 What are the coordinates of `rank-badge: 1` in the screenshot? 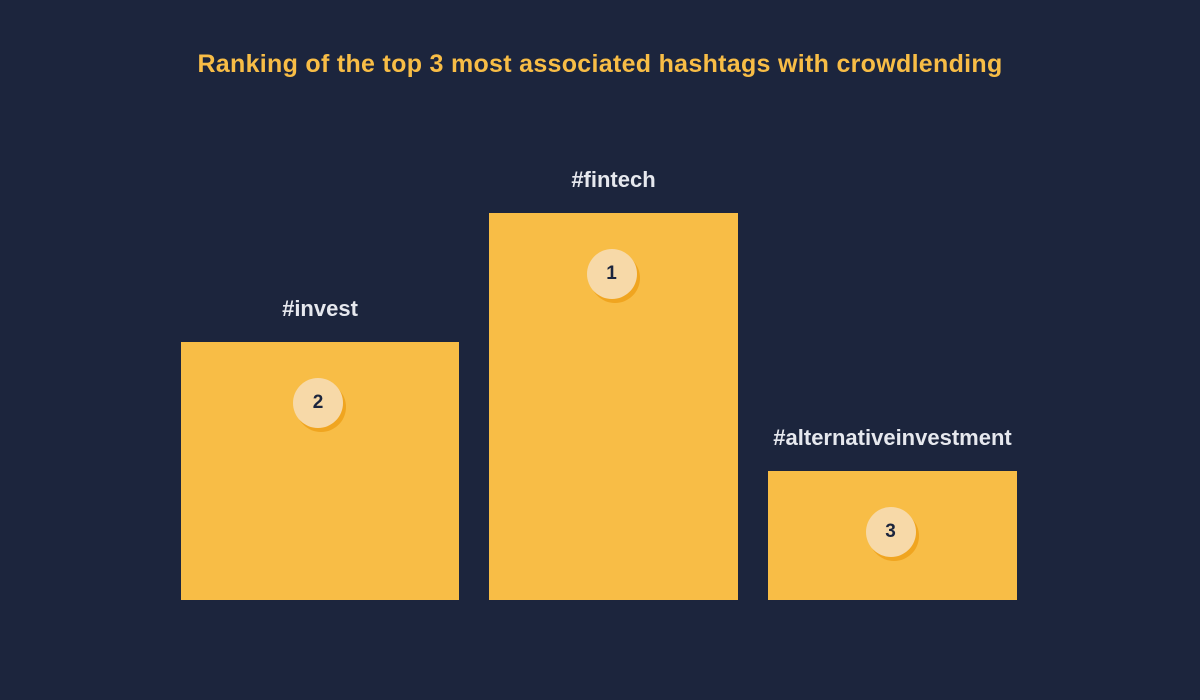 It's located at (611, 274).